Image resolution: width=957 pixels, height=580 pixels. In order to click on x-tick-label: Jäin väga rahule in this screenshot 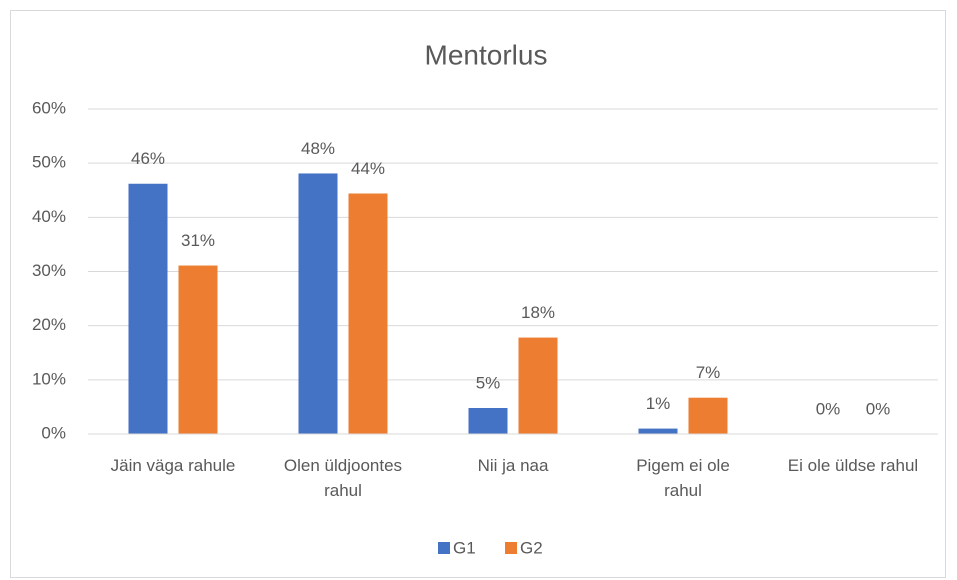, I will do `click(173, 465)`.